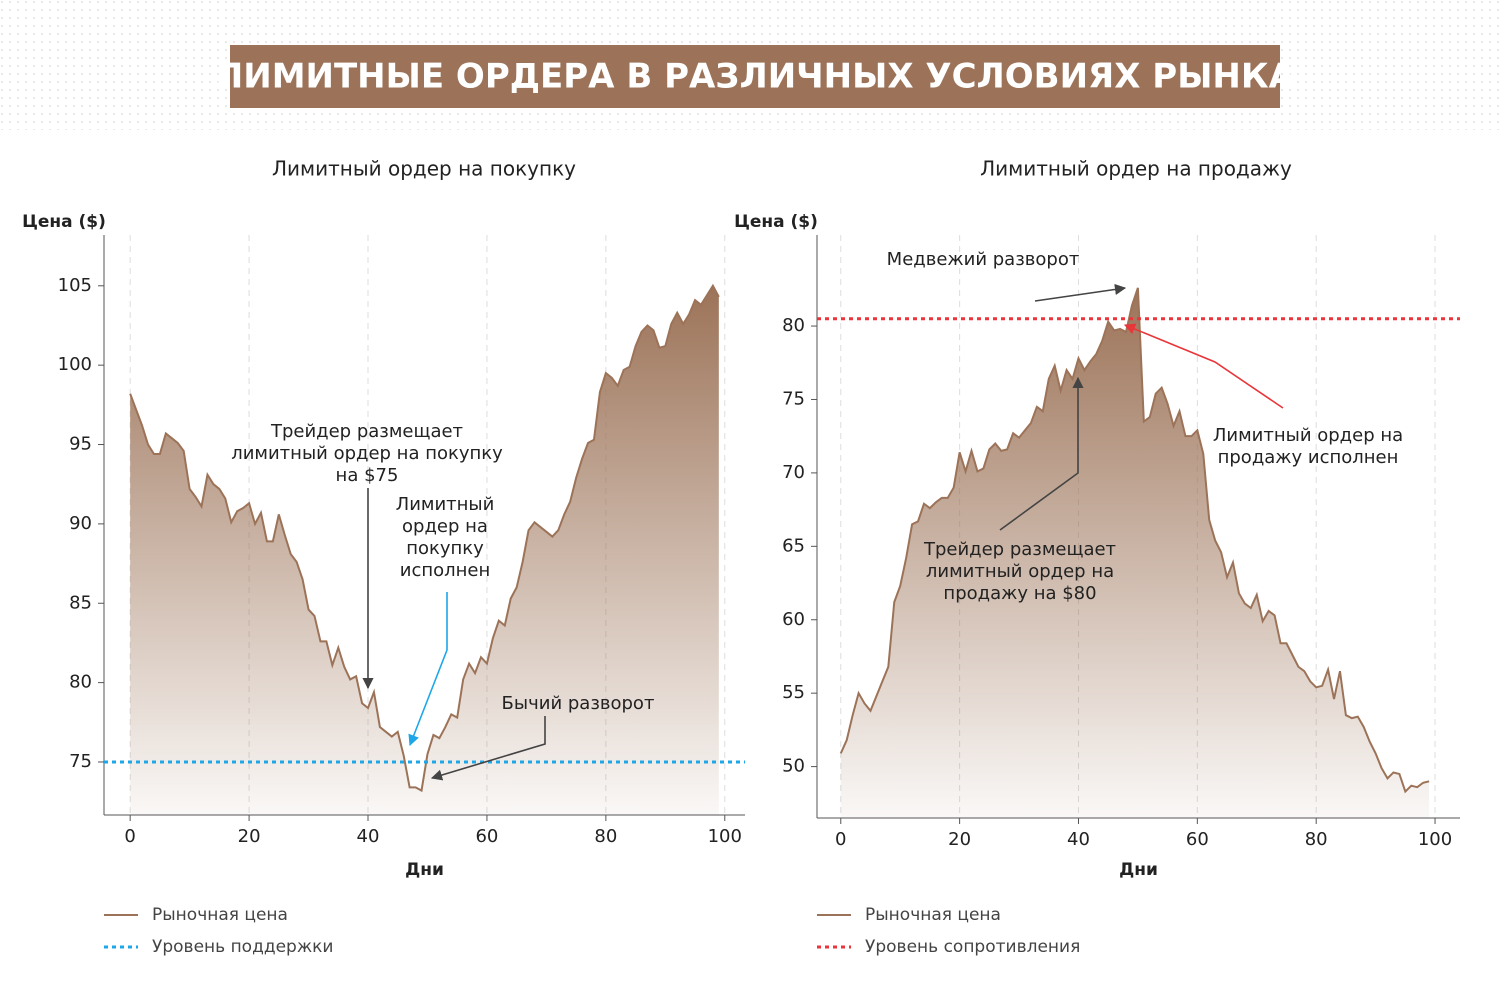 Image resolution: width=1500 pixels, height=1007 pixels. What do you see at coordinates (972, 947) in the screenshot?
I see `legend-label: Уровень сопротивления` at bounding box center [972, 947].